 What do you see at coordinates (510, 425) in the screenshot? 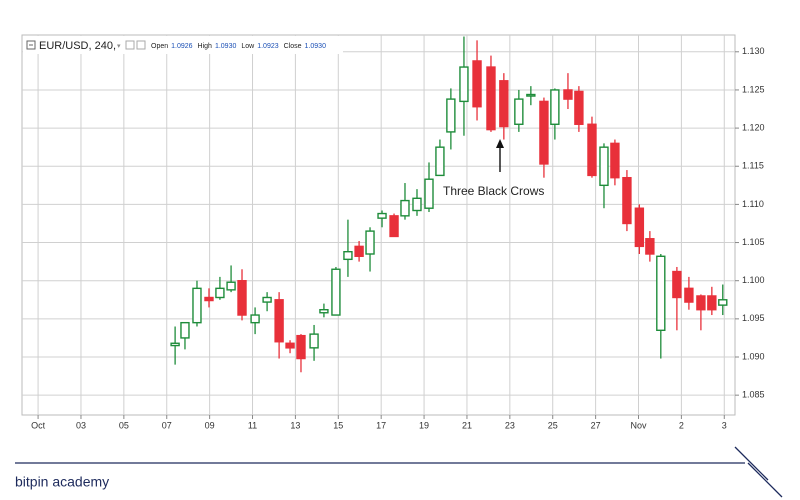
I see `x-tick-label: 23` at bounding box center [510, 425].